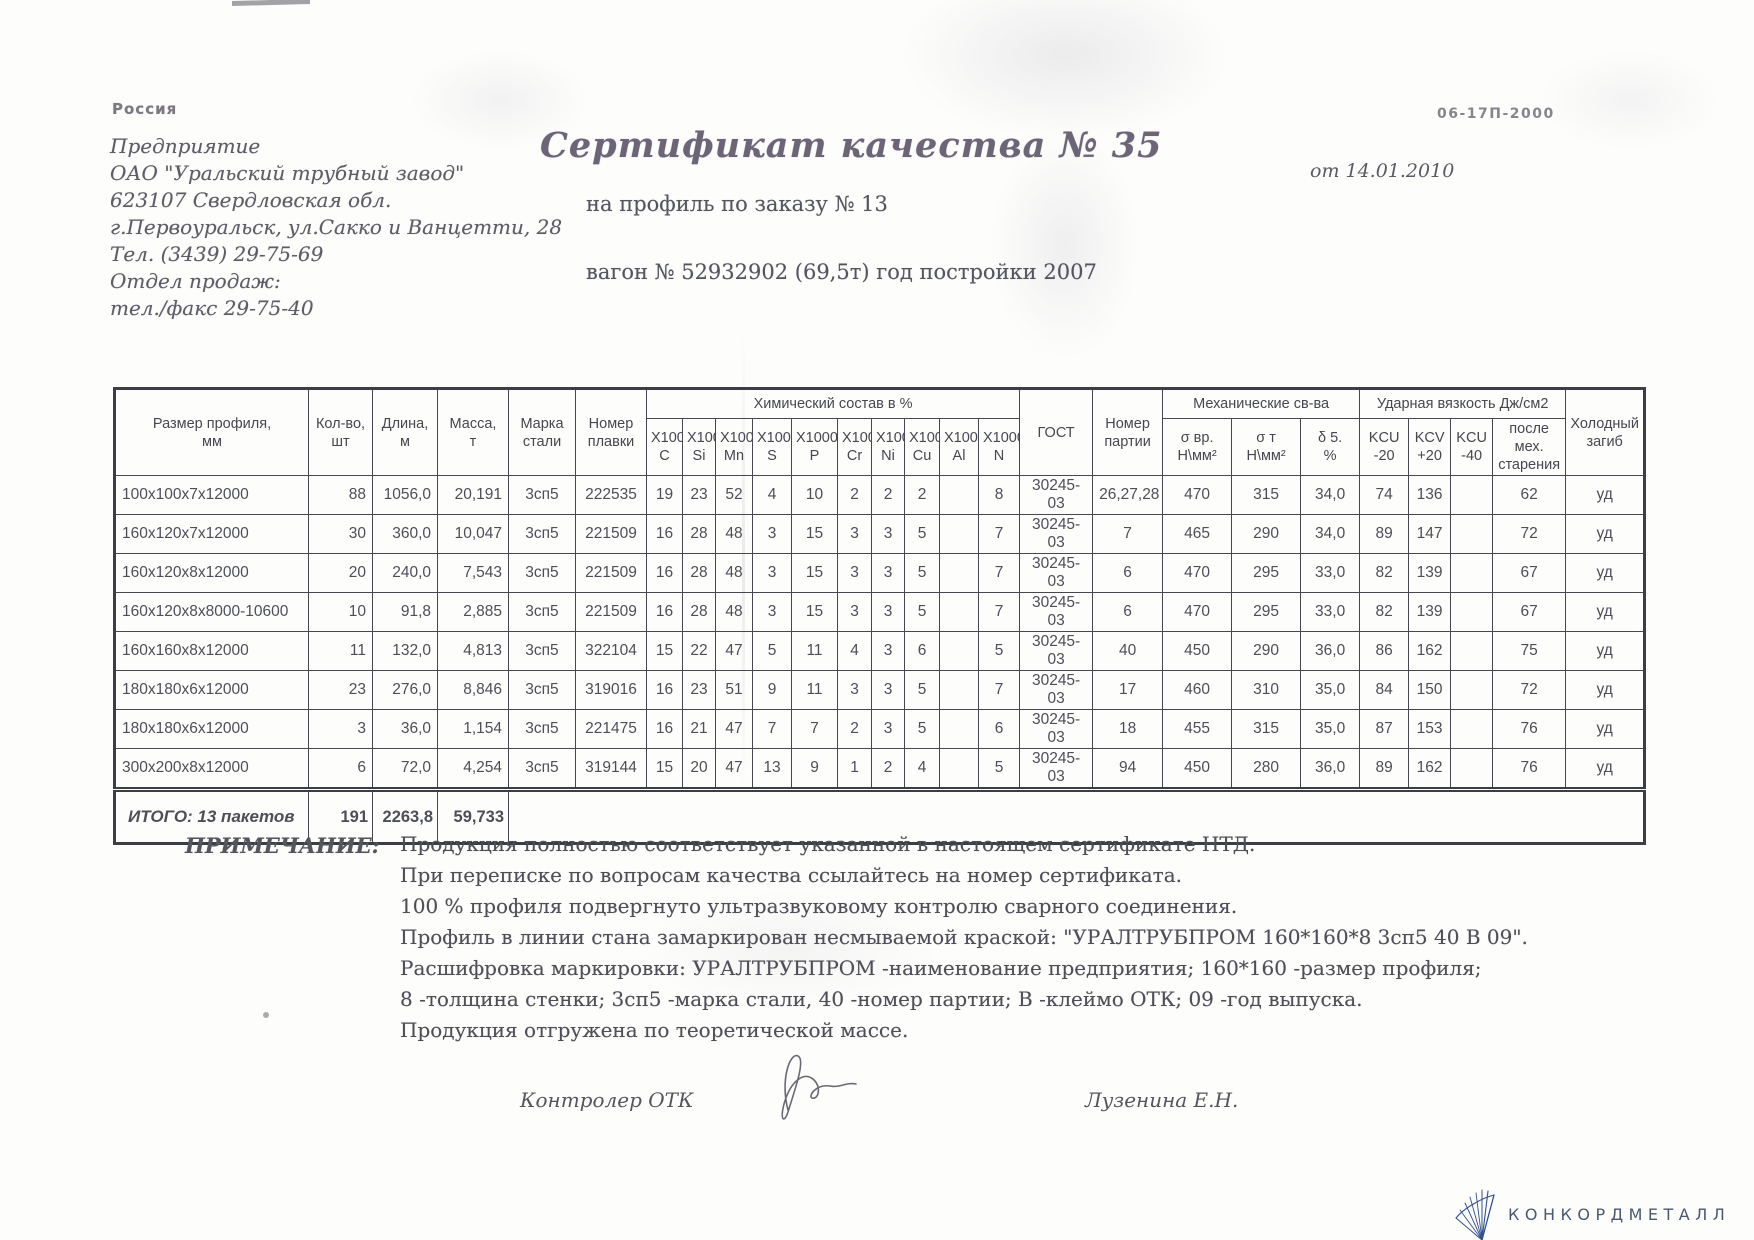 The width and height of the screenshot is (1754, 1240). Describe the element at coordinates (611, 495) in the screenshot. I see `table-cell: 222535` at that location.